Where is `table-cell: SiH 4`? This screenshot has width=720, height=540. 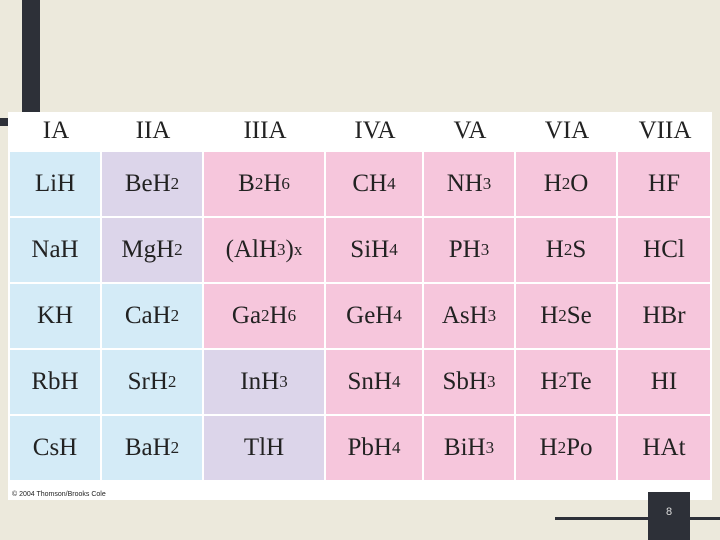 table-cell: SiH 4 is located at coordinates (374, 250).